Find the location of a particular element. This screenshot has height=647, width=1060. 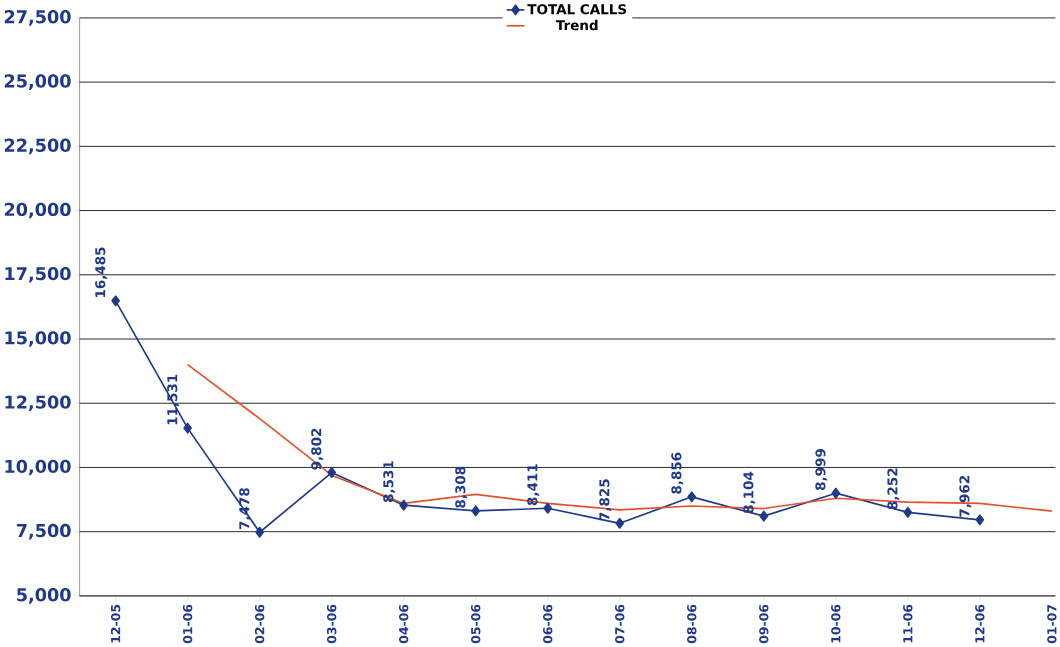

y-tick-label: 12,500 is located at coordinates (38, 403).